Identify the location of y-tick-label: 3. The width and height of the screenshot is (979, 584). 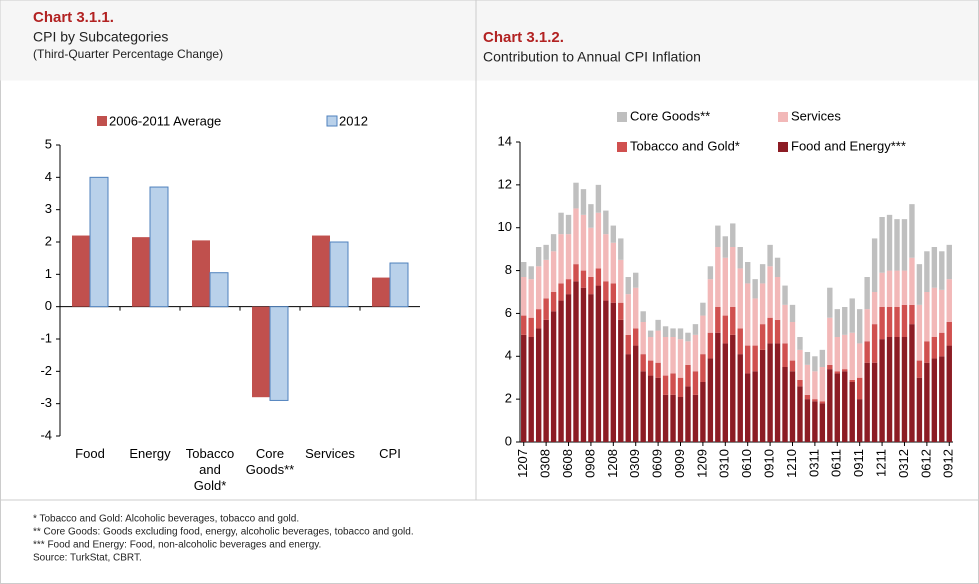
(48, 208).